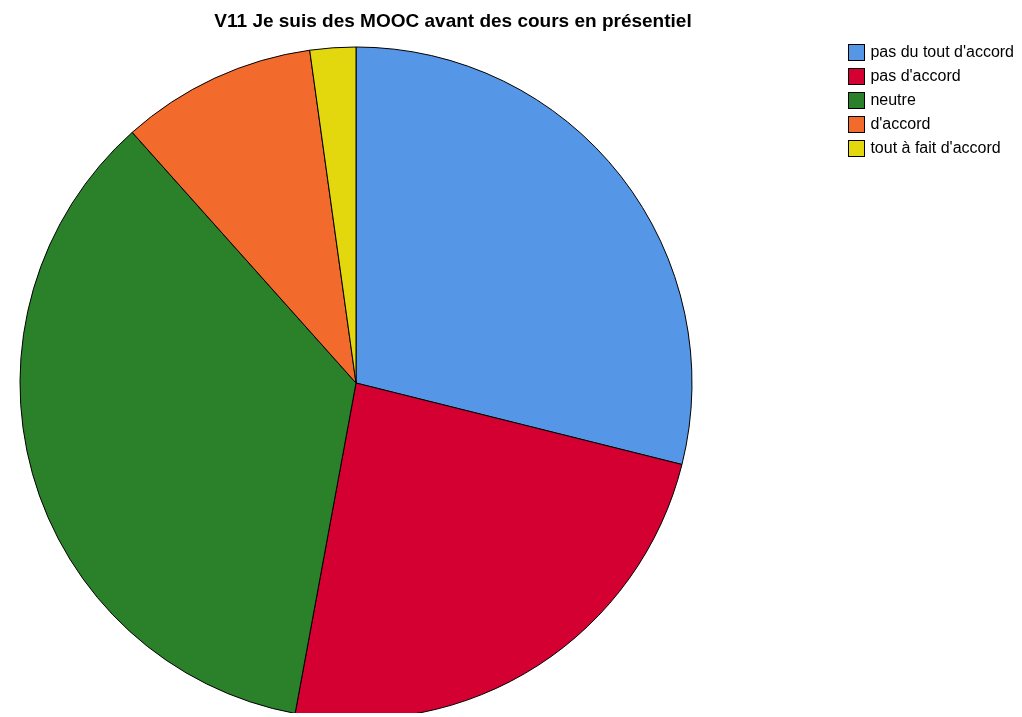  What do you see at coordinates (900, 124) in the screenshot?
I see `legend-label: d'accord` at bounding box center [900, 124].